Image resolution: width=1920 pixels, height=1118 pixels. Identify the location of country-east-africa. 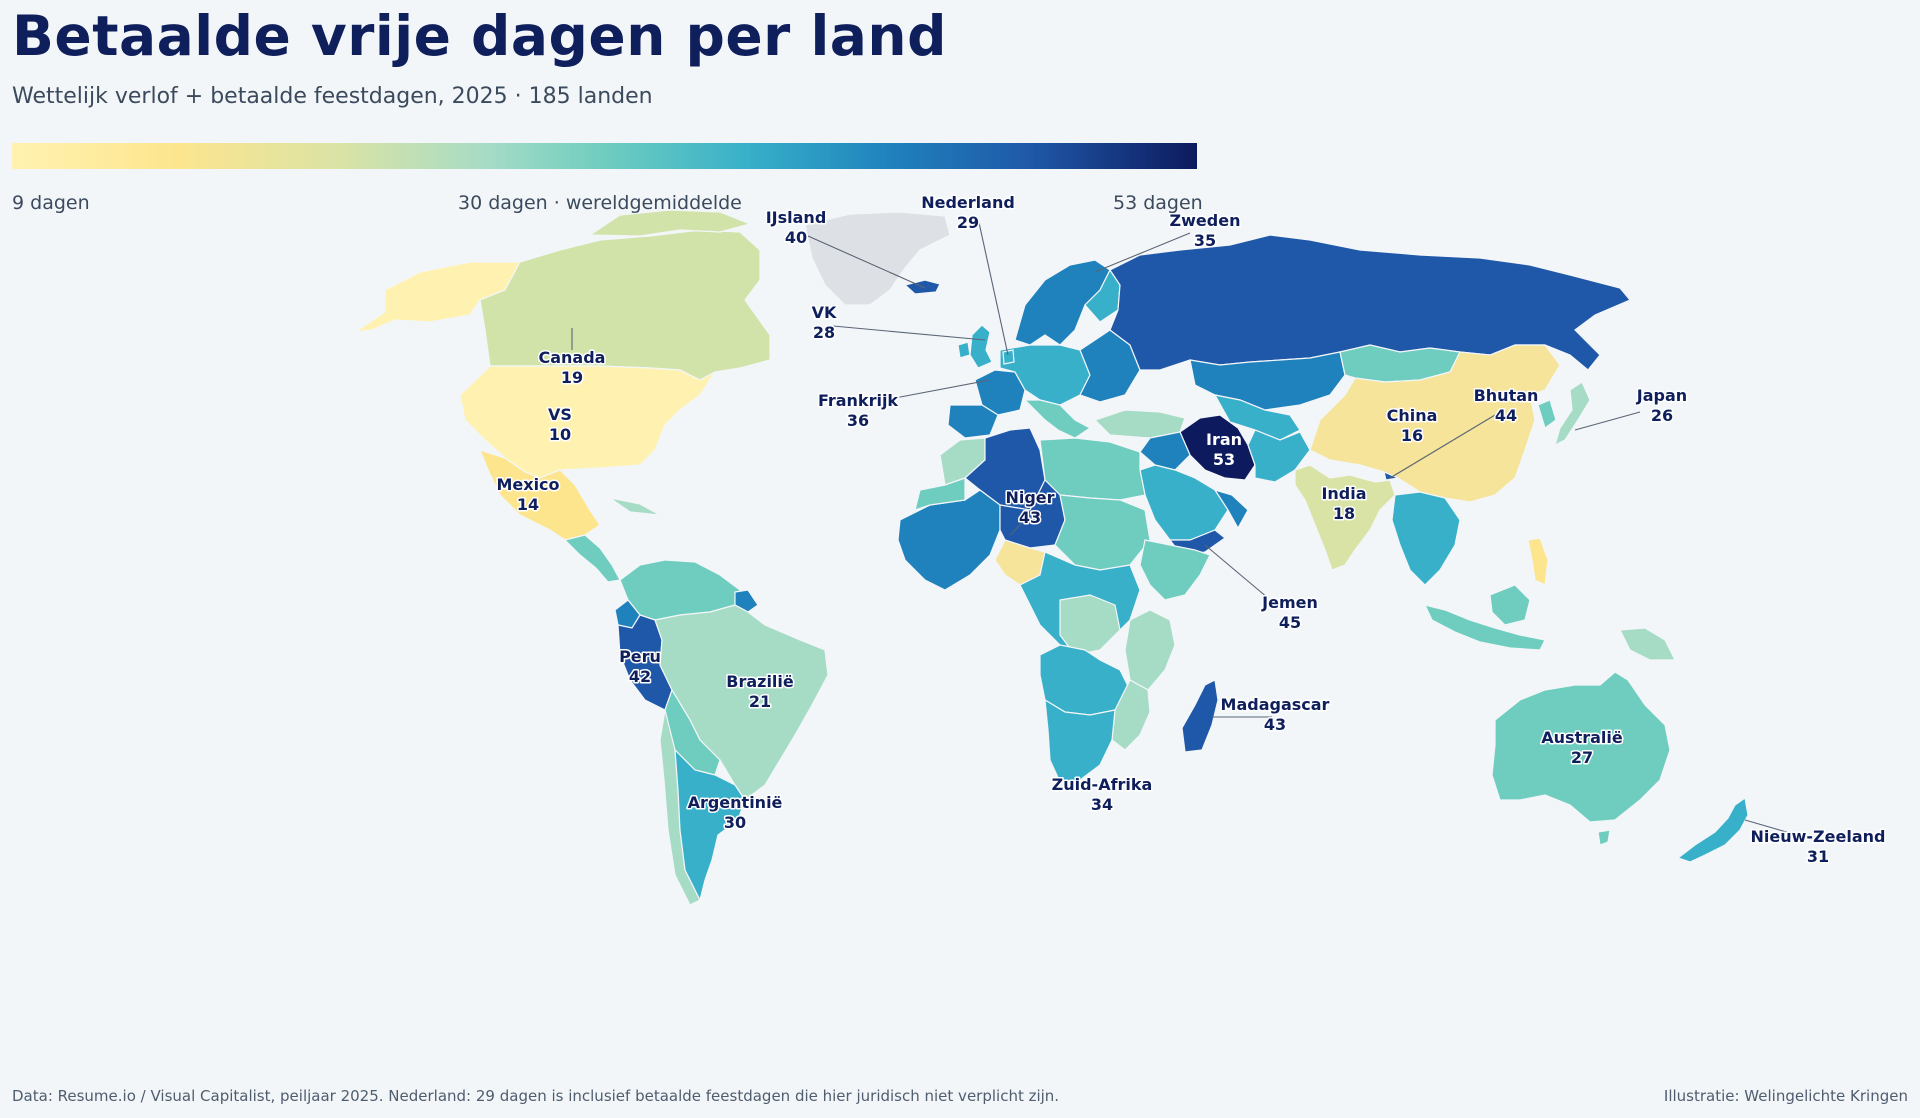
(1150, 650).